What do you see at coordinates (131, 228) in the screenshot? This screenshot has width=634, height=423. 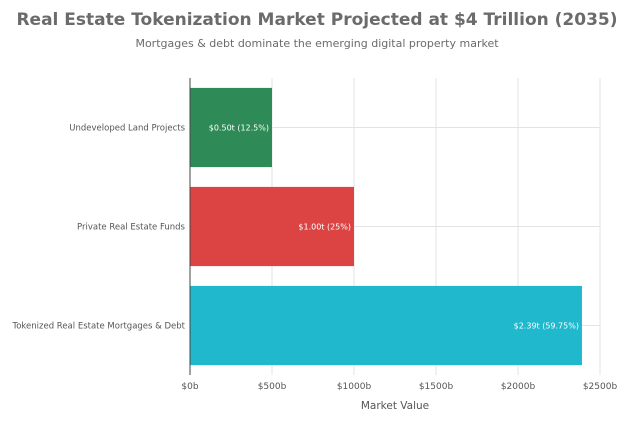 I see `category-label: Private Real Estate Funds` at bounding box center [131, 228].